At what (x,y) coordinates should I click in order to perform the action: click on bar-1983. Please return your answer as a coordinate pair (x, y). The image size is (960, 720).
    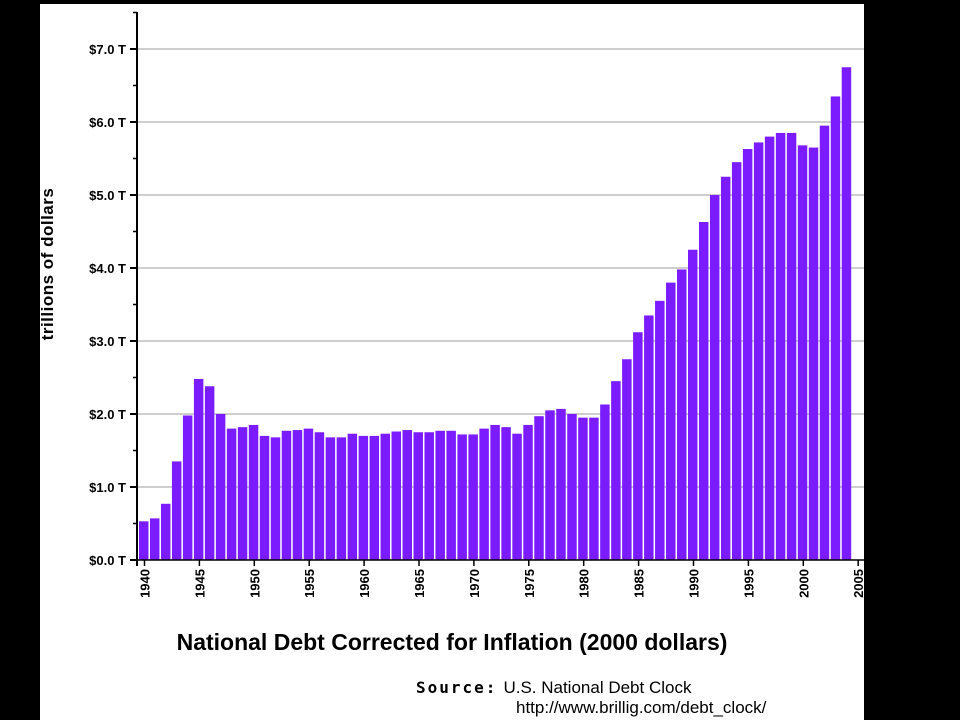
    Looking at the image, I should click on (616, 470).